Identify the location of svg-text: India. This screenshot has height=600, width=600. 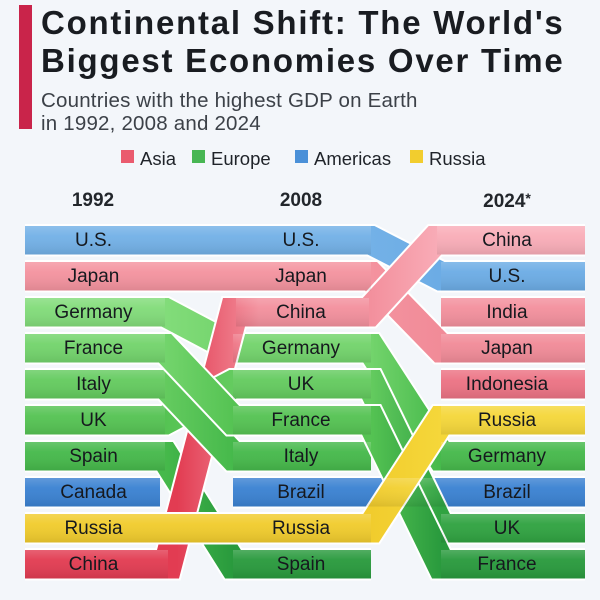
(507, 312).